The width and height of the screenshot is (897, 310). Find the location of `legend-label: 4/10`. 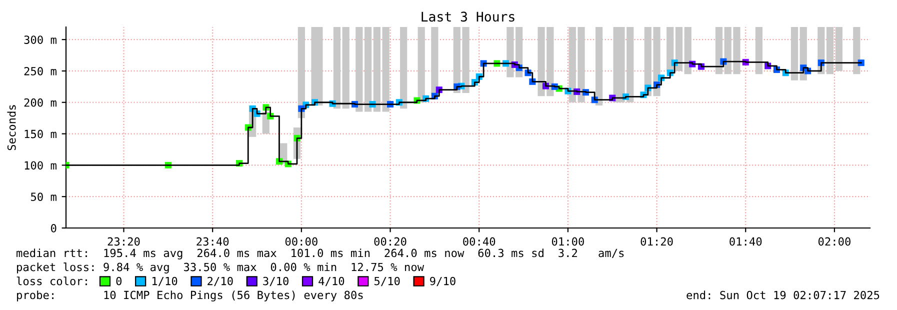

legend-label: 4/10 is located at coordinates (331, 281).